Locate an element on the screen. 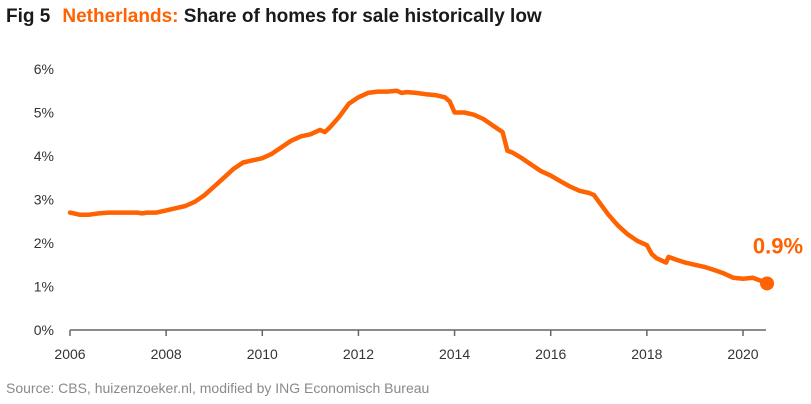  chart-title: Share of homes for sale historically low is located at coordinates (362, 16).